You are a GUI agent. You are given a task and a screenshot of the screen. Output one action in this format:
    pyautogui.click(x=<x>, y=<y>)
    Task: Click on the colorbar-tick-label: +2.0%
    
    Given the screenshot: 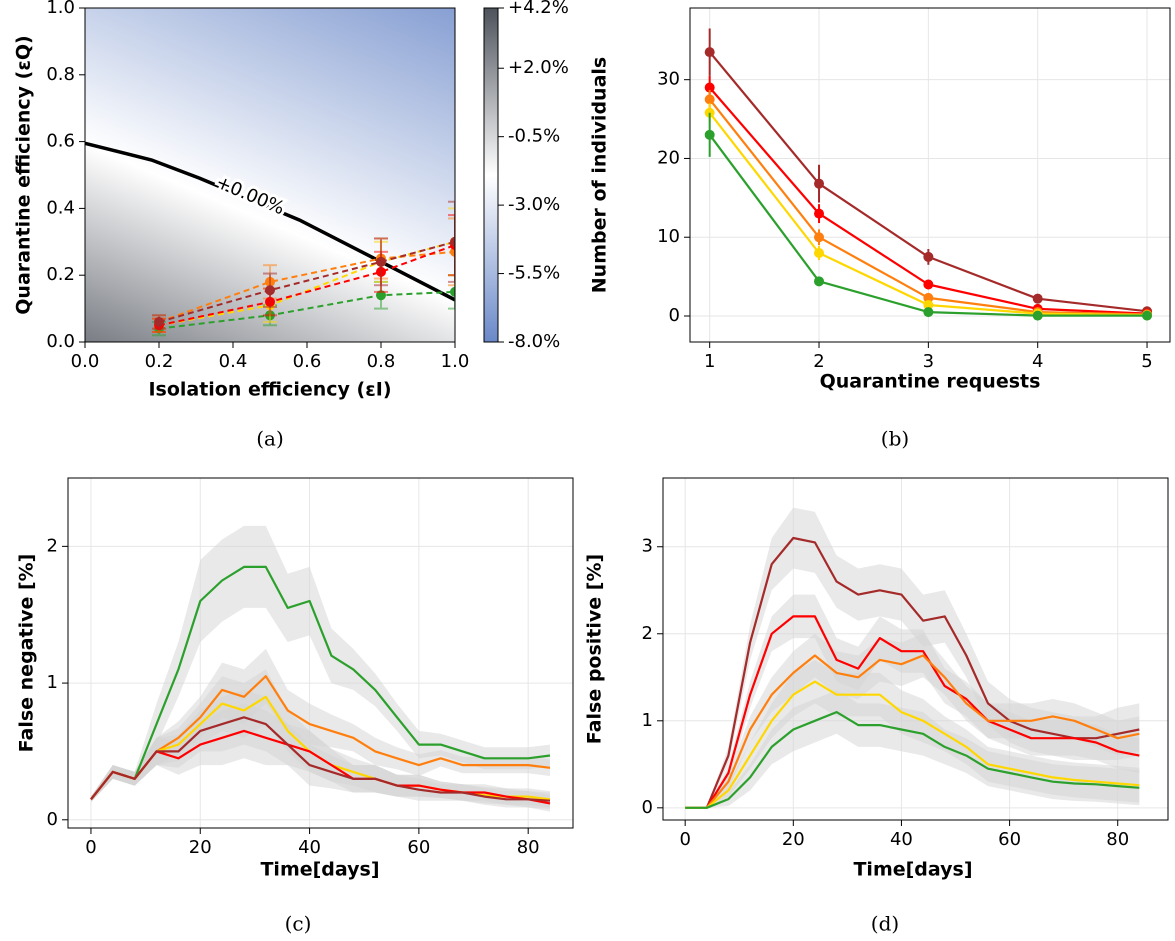 What is the action you would take?
    pyautogui.click(x=538, y=67)
    